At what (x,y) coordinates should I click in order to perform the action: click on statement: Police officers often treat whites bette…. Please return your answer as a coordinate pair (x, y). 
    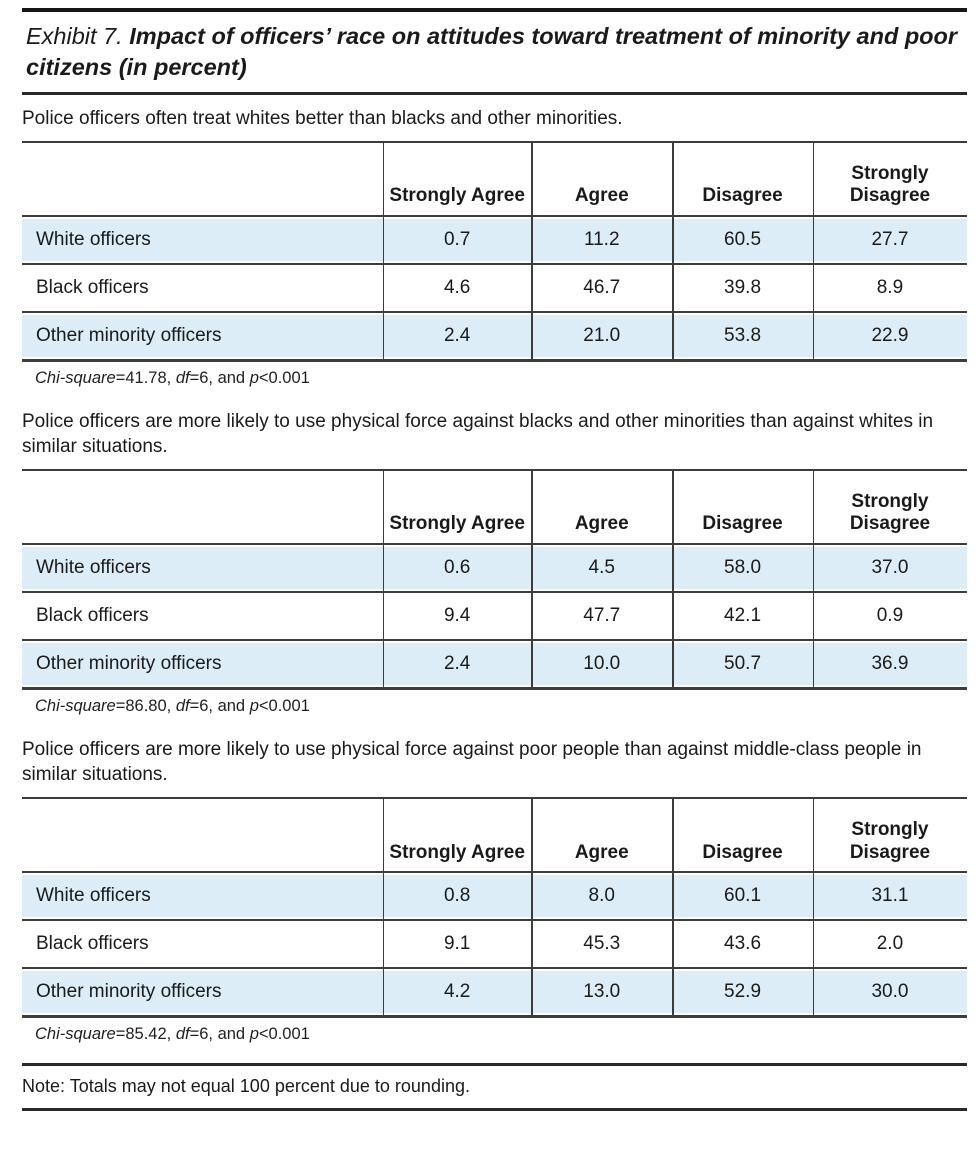
    Looking at the image, I should click on (322, 119).